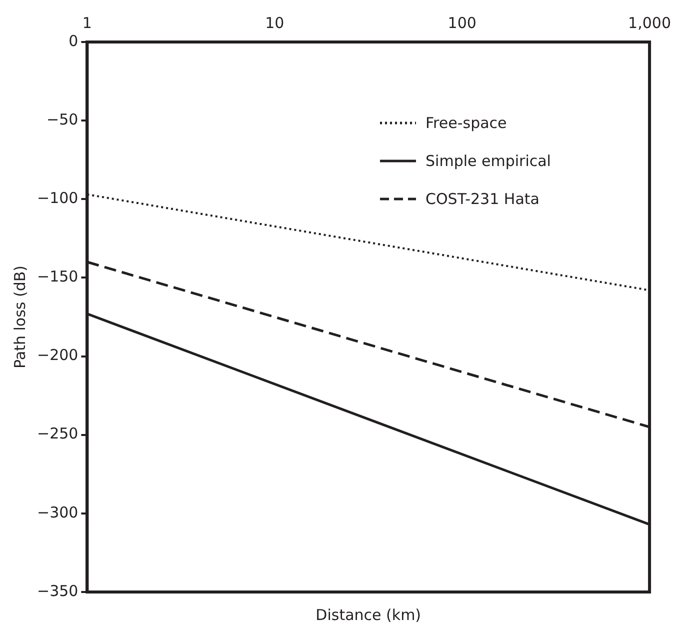  I want to click on x-tick-label: 100, so click(462, 23).